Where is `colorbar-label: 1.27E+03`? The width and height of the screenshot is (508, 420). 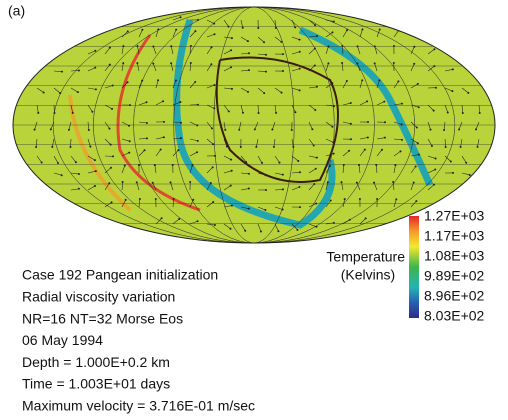
colorbar-label: 1.27E+03 is located at coordinates (454, 216).